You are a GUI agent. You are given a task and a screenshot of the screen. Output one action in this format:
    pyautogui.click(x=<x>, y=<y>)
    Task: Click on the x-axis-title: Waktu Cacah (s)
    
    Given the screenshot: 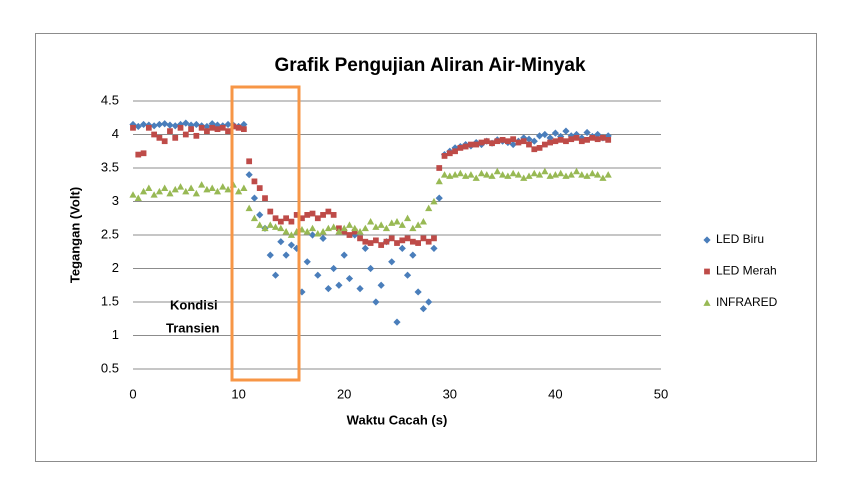 What is the action you would take?
    pyautogui.click(x=397, y=419)
    